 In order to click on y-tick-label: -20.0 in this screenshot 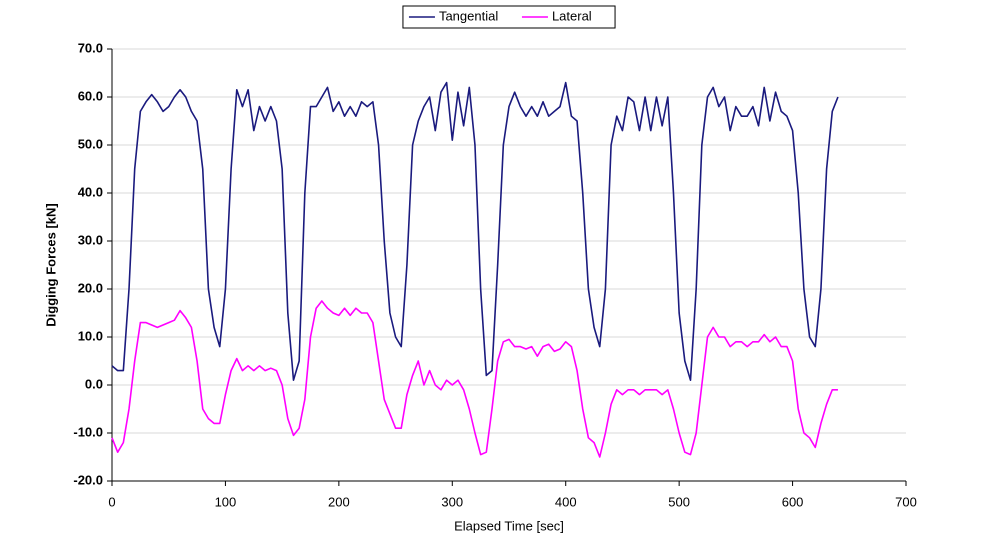, I will do `click(88, 479)`.